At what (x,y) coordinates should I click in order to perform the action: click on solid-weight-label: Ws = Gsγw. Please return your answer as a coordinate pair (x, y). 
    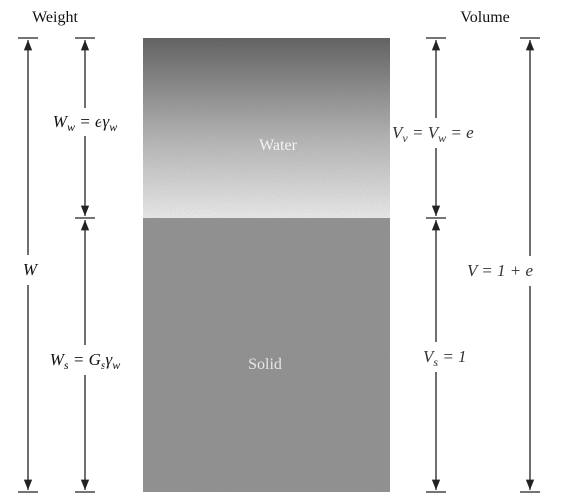
    Looking at the image, I should click on (85, 361).